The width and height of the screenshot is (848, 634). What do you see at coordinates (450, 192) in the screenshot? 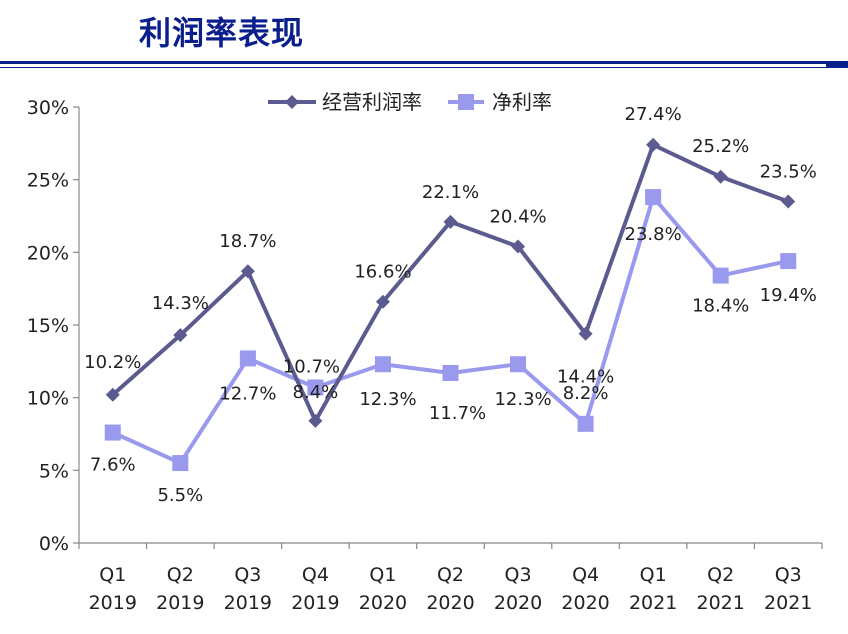
I see `operating-margin-data-label: 22.1%` at bounding box center [450, 192].